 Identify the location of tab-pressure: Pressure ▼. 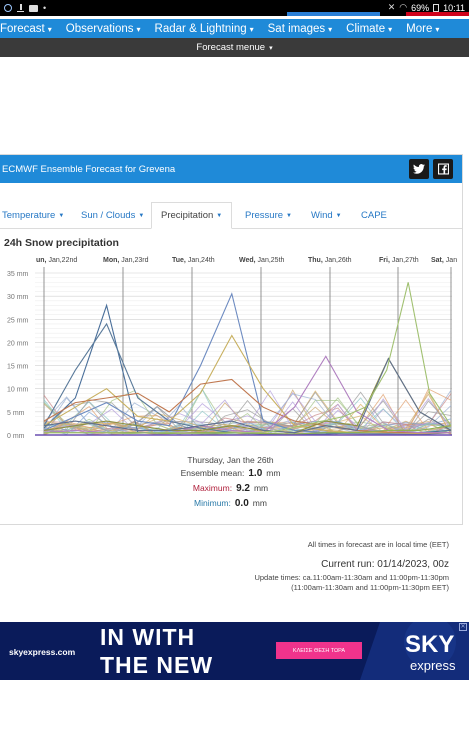
(268, 215).